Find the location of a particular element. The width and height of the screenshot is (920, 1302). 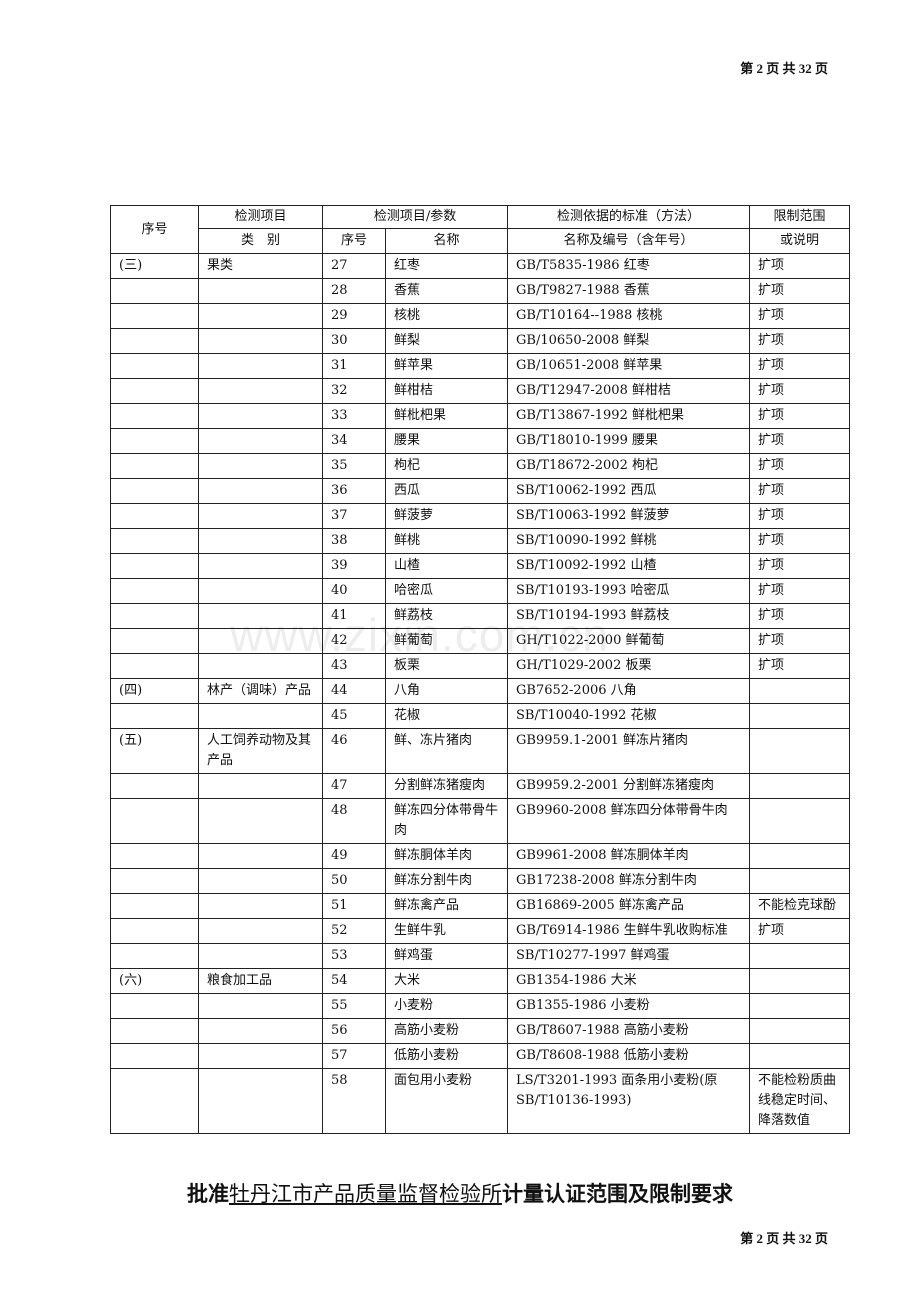

cell-item-name: 高筋小麦粉 is located at coordinates (446, 1031).